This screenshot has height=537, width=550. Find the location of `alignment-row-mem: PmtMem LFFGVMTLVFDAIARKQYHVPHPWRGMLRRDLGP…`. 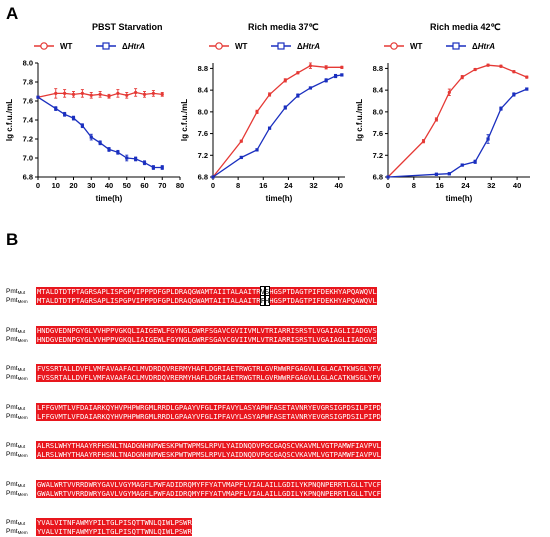

alignment-row-mem: PmtMem LFFGVMTLVFDAIARKQYHVPHPWRGMLRRDLGP… is located at coordinates (193, 416).